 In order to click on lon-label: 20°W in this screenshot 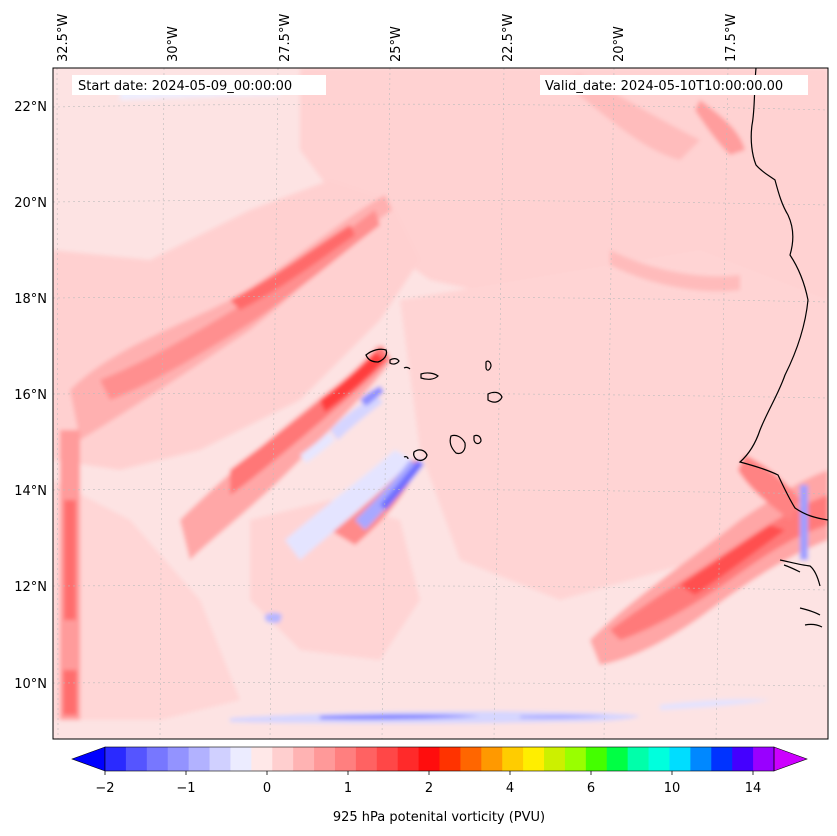, I will do `click(619, 44)`.